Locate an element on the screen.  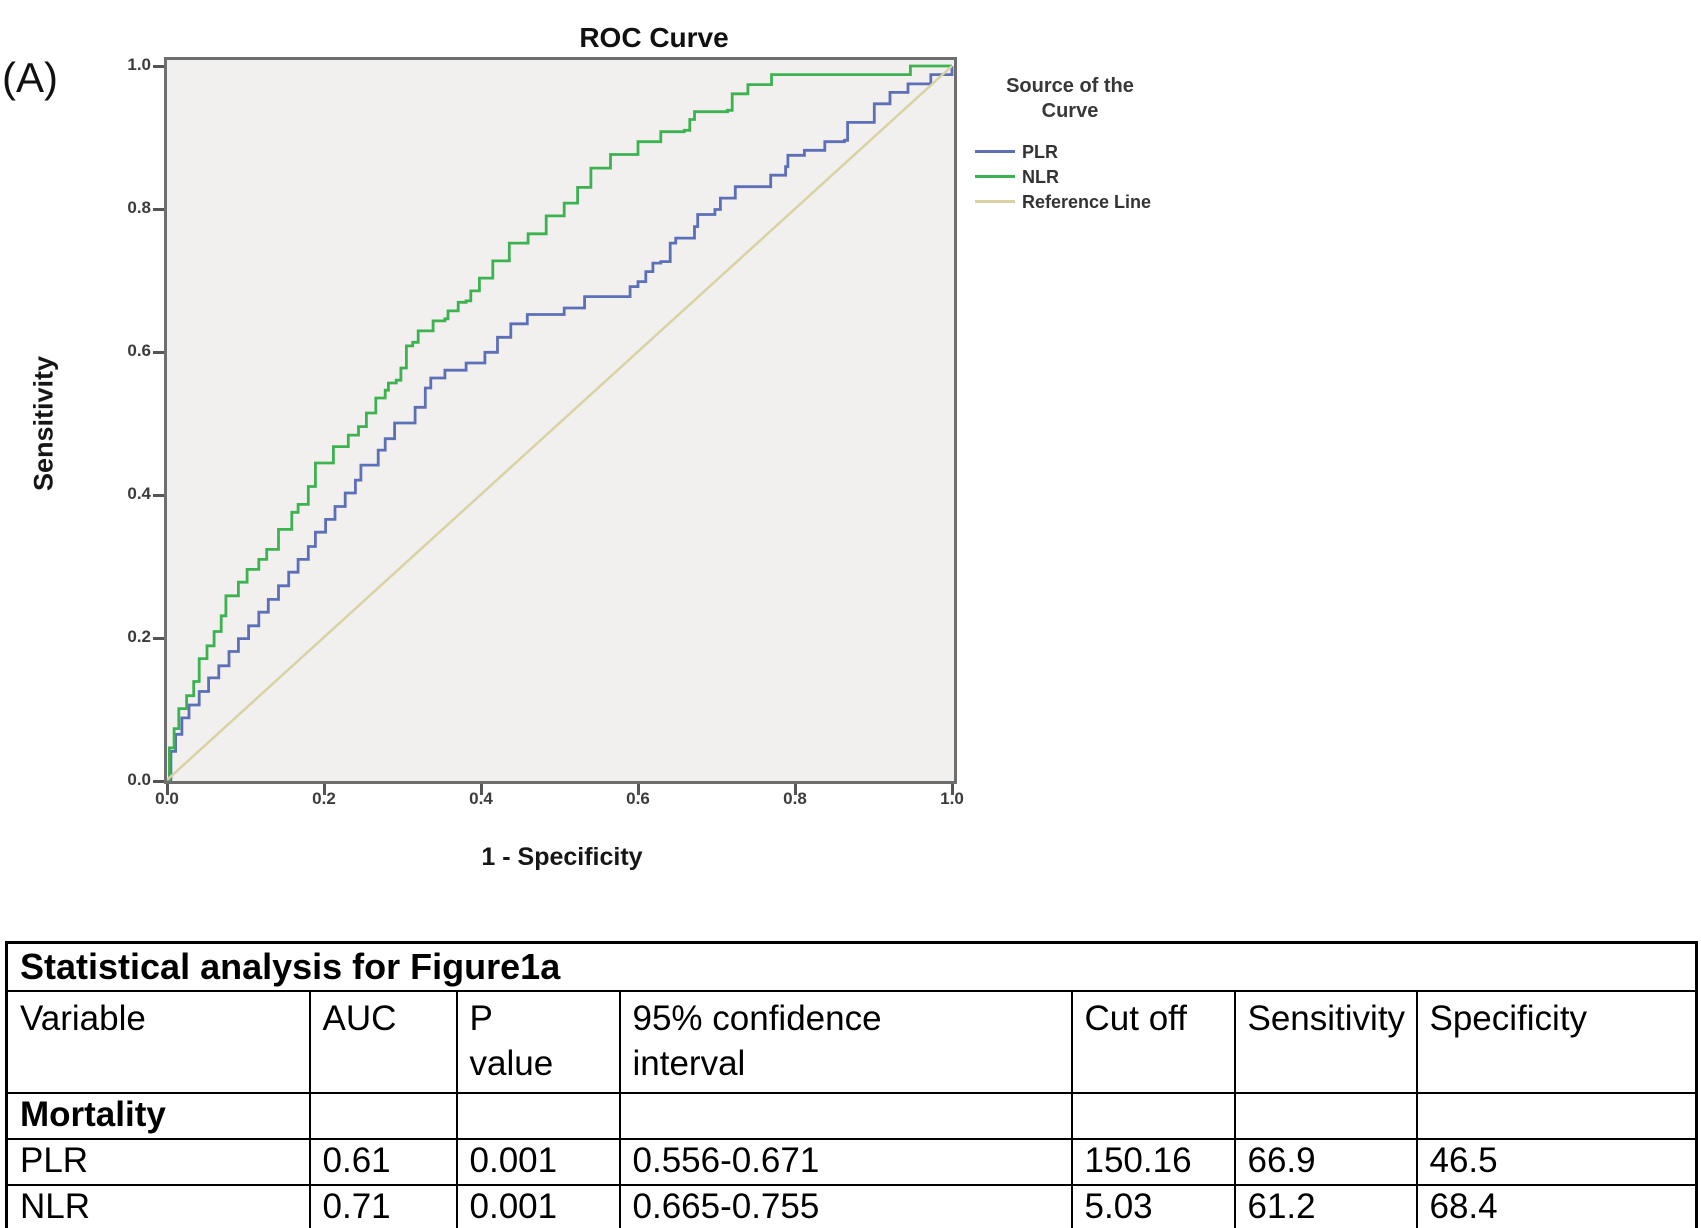
y-tick-label: 0.2 is located at coordinates (139, 636).